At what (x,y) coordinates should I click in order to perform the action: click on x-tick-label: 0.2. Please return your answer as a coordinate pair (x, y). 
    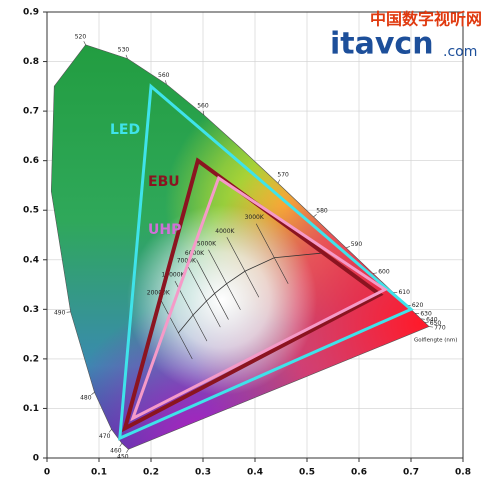
    Looking at the image, I should click on (151, 473).